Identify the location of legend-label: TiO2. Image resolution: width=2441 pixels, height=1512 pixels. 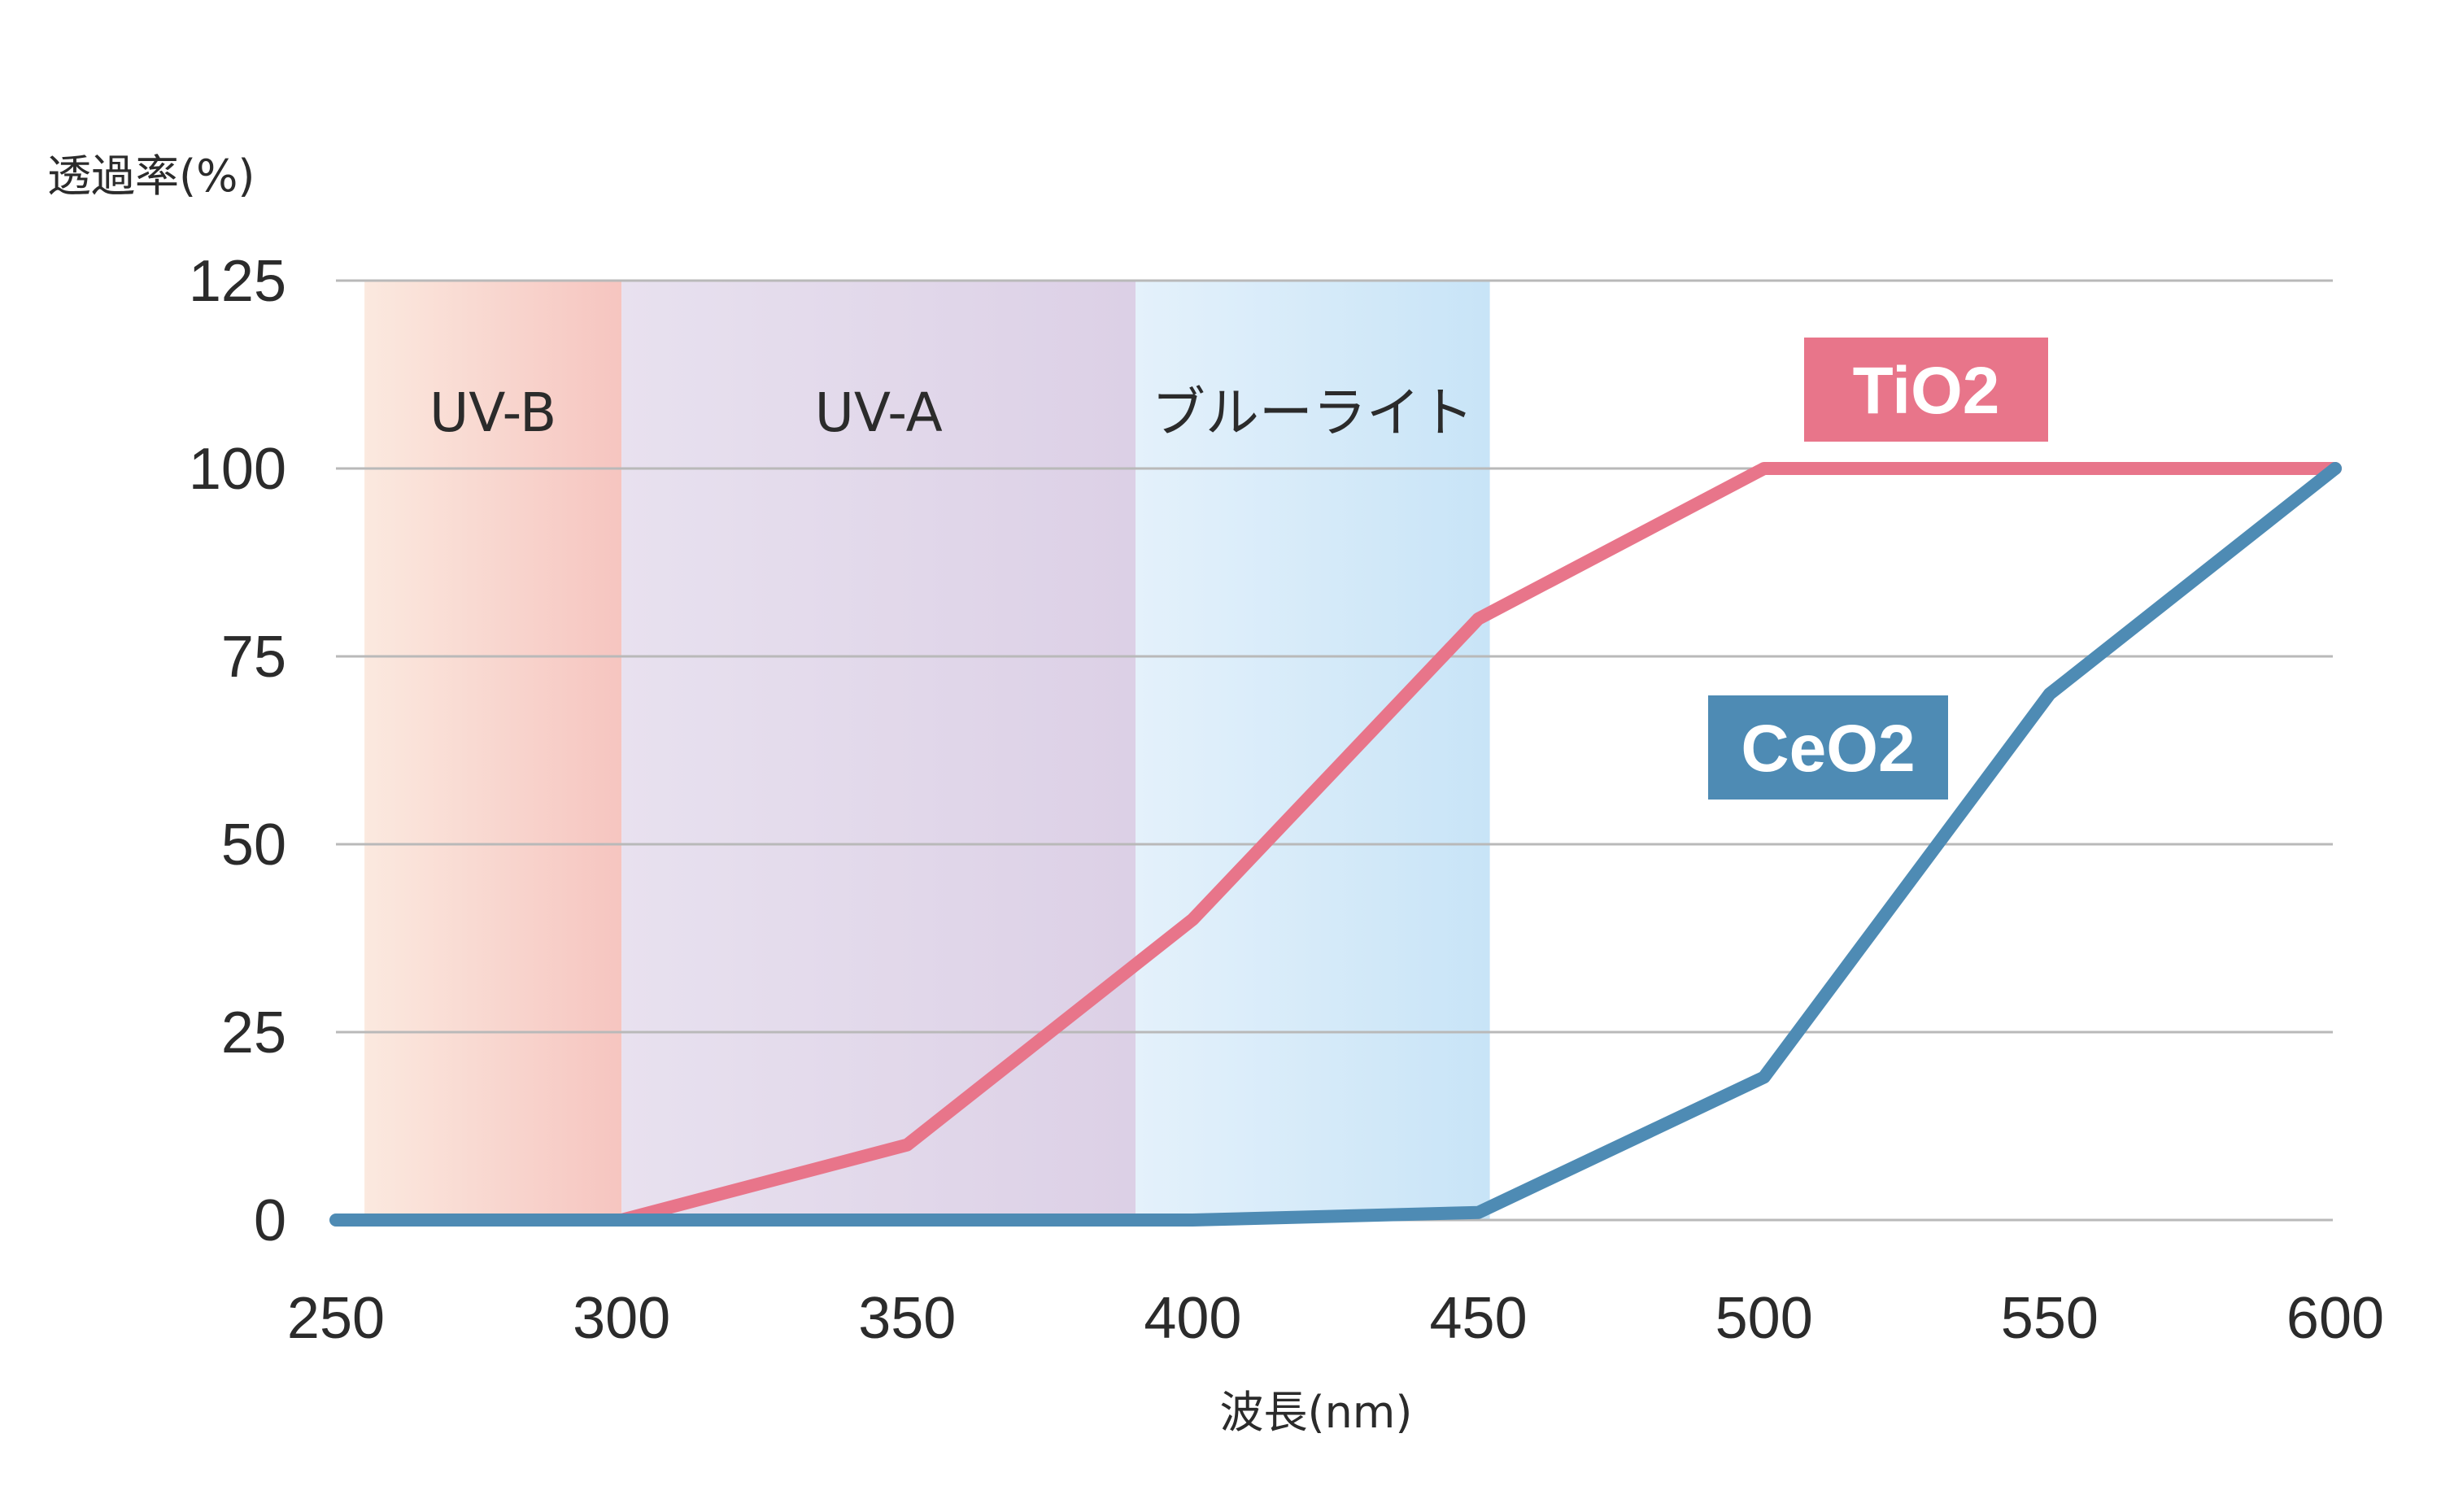
(1927, 391).